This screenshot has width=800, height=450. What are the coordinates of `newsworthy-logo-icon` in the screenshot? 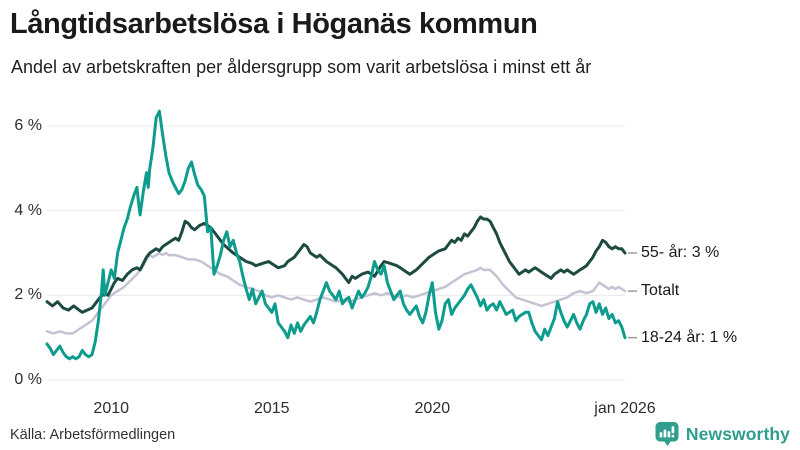 It's located at (667, 434).